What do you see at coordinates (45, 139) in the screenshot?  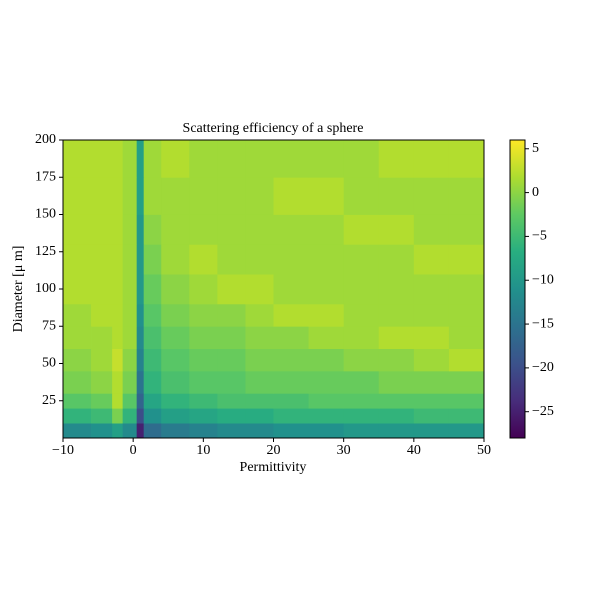 I see `y-tick-label: 200` at bounding box center [45, 139].